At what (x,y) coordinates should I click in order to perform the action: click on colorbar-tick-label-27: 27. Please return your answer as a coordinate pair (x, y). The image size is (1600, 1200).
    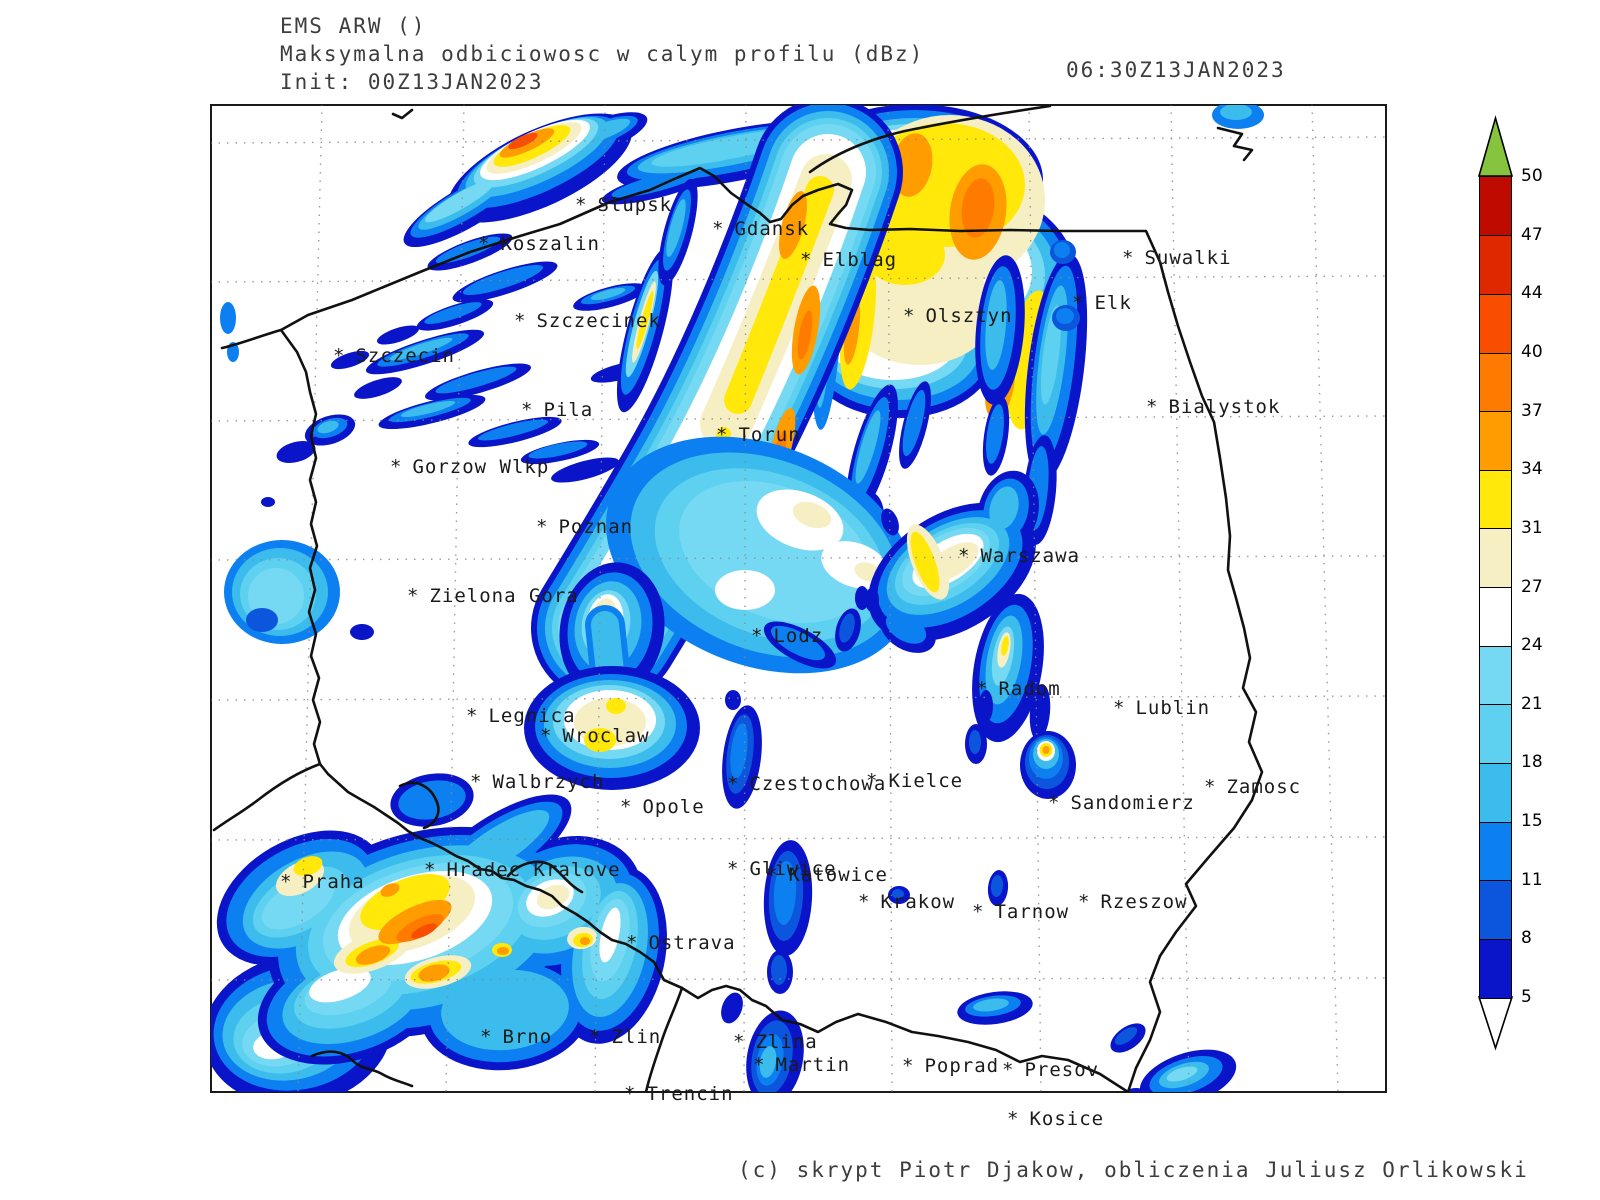
    Looking at the image, I should click on (1532, 586).